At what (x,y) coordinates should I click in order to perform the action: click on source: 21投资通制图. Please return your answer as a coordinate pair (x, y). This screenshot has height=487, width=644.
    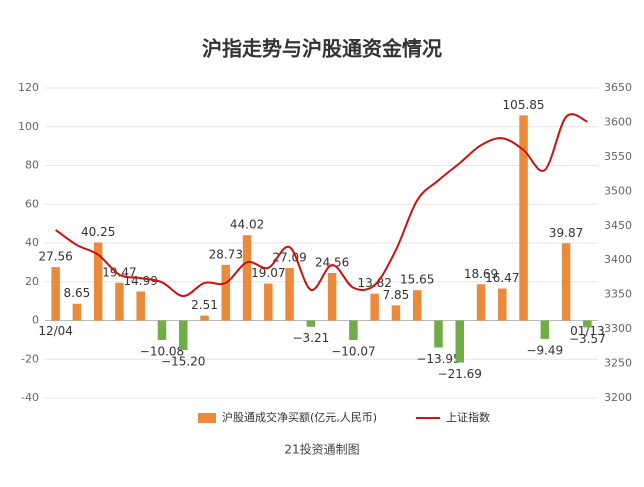
    Looking at the image, I should click on (321, 449).